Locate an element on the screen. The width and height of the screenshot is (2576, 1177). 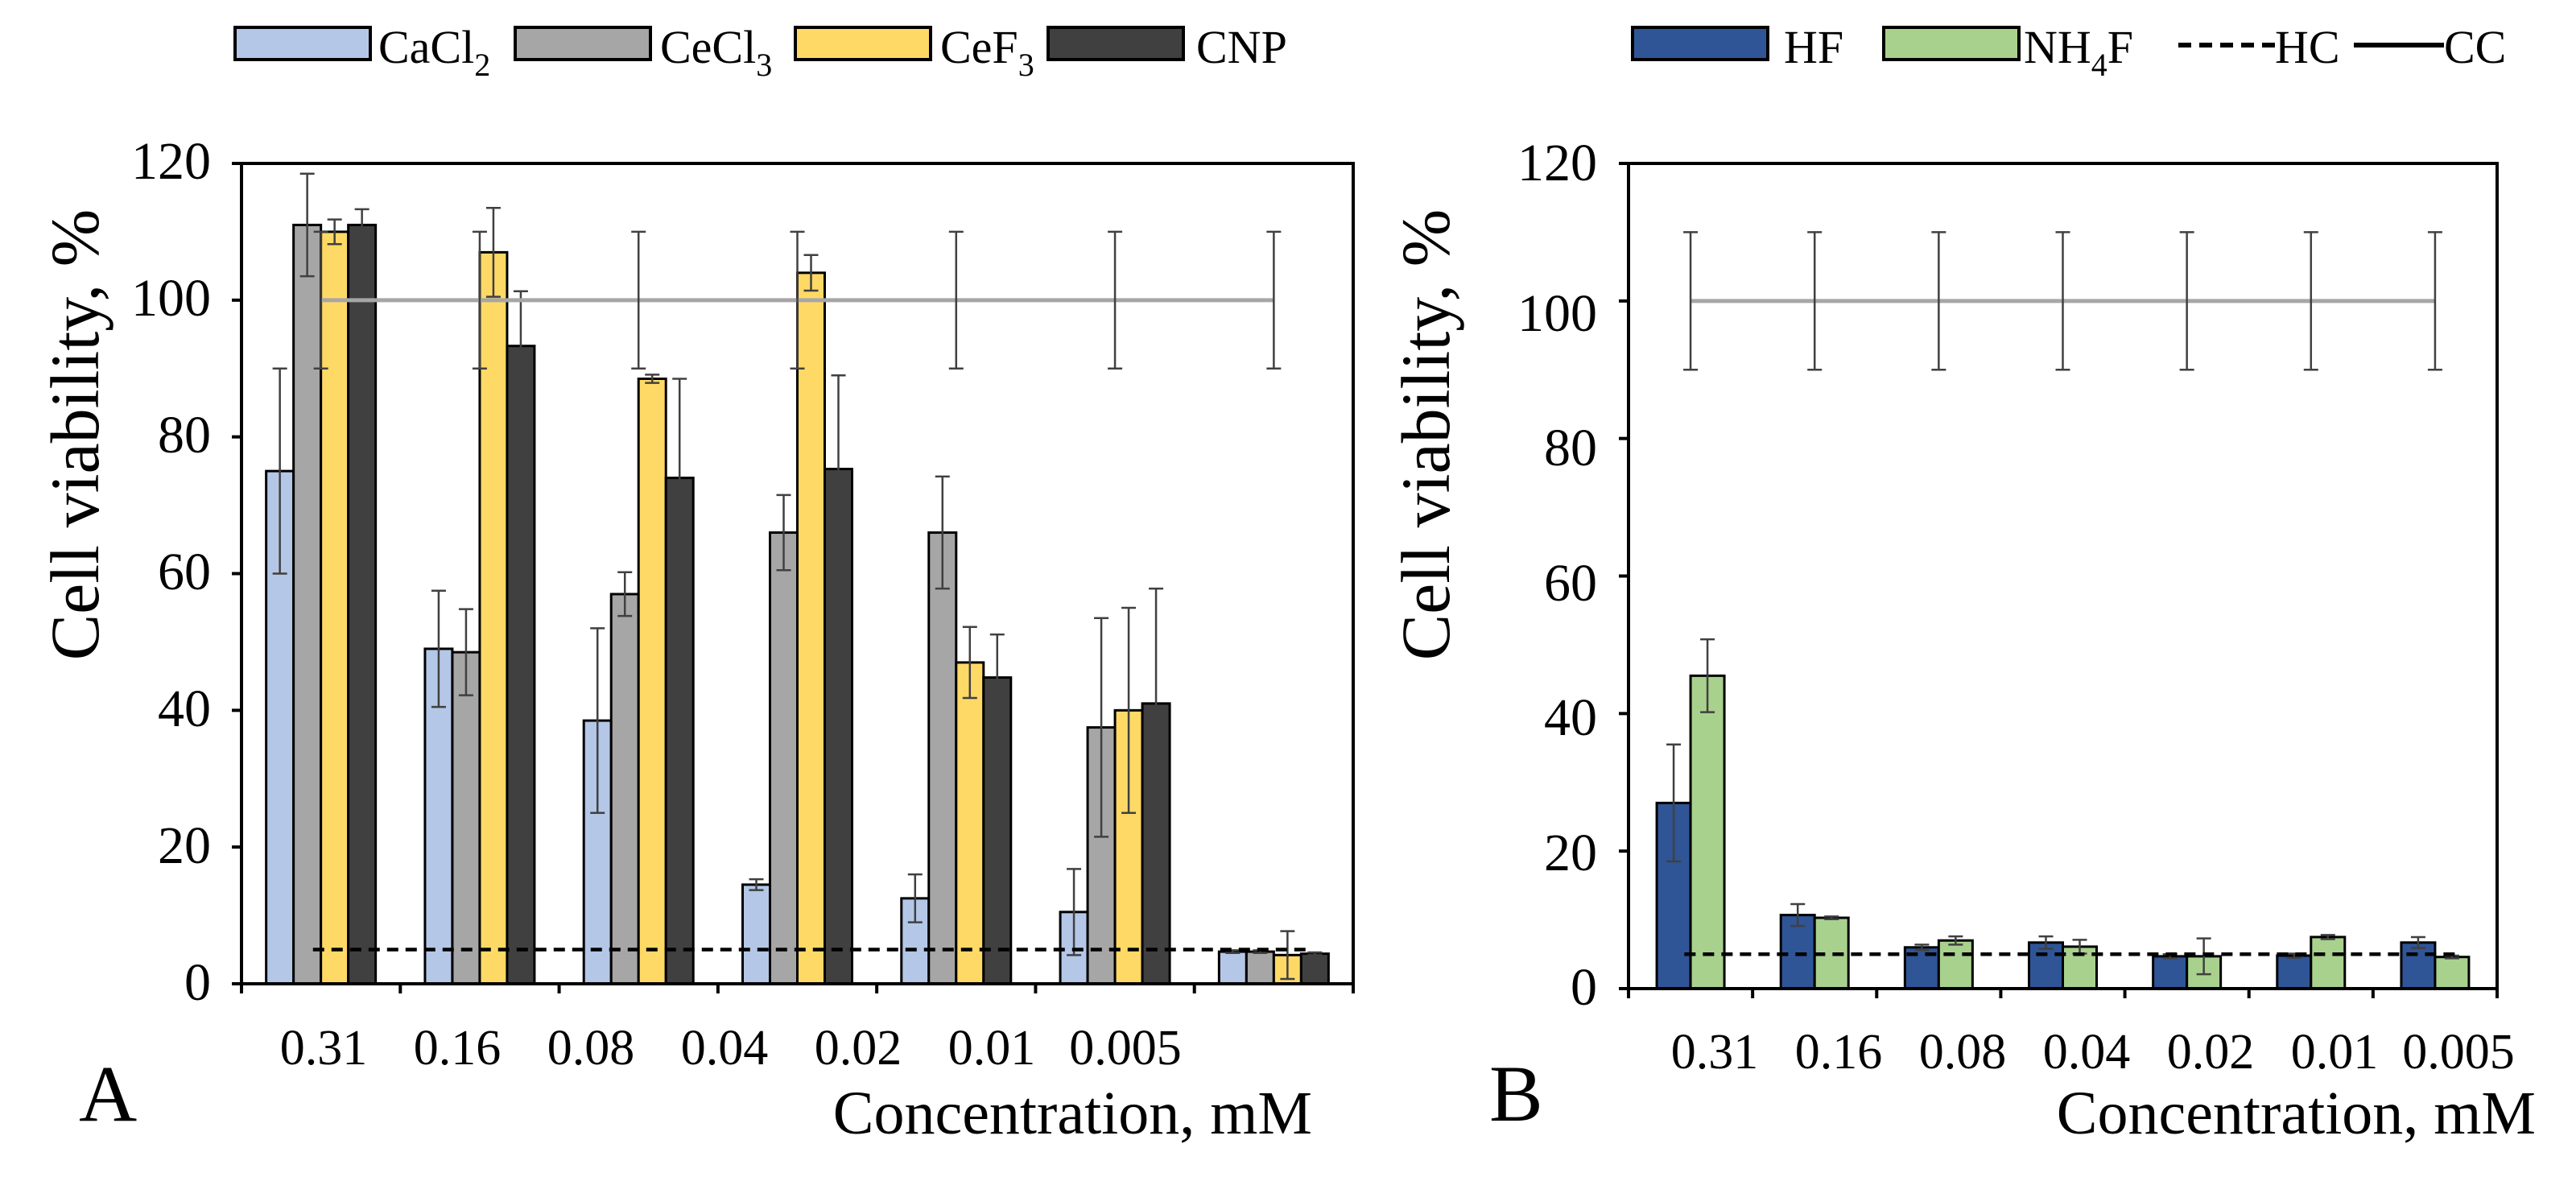
legend-swatch-nh4f is located at coordinates (1951, 43).